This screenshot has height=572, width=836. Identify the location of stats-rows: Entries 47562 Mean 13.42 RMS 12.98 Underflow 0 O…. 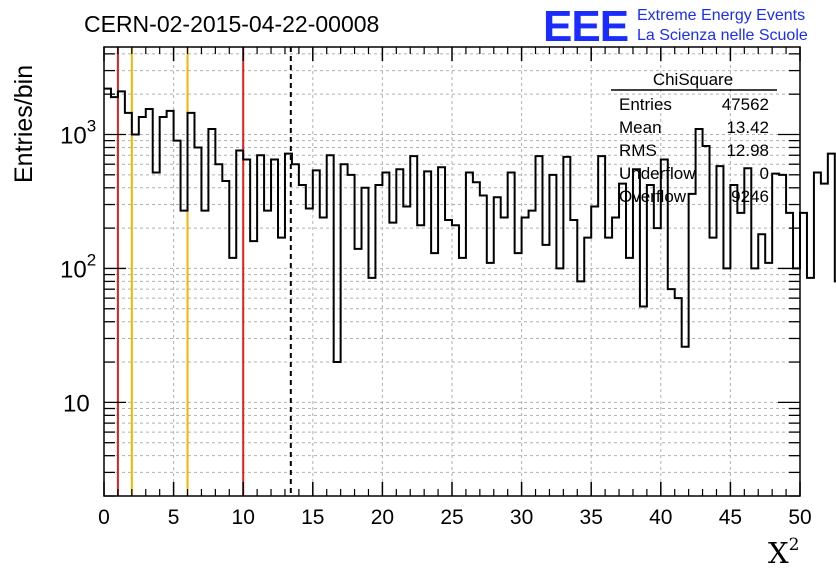
(694, 150).